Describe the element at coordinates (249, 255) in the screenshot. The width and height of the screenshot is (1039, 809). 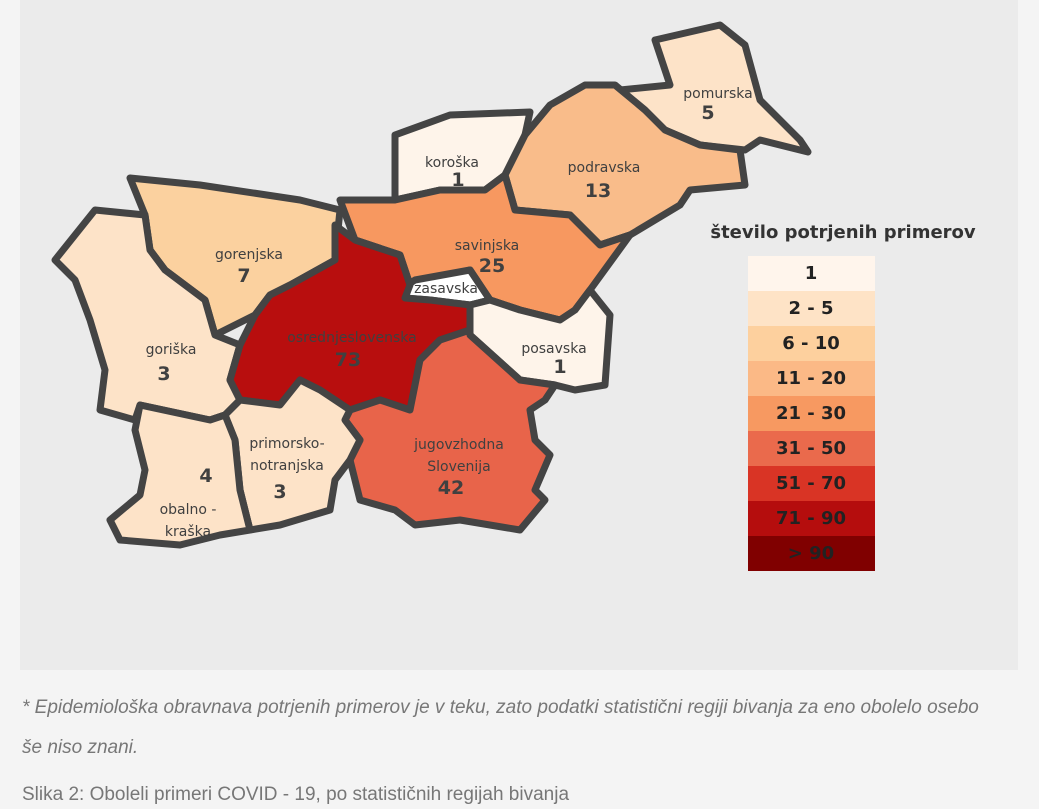
I see `region-name: gorenjska` at that location.